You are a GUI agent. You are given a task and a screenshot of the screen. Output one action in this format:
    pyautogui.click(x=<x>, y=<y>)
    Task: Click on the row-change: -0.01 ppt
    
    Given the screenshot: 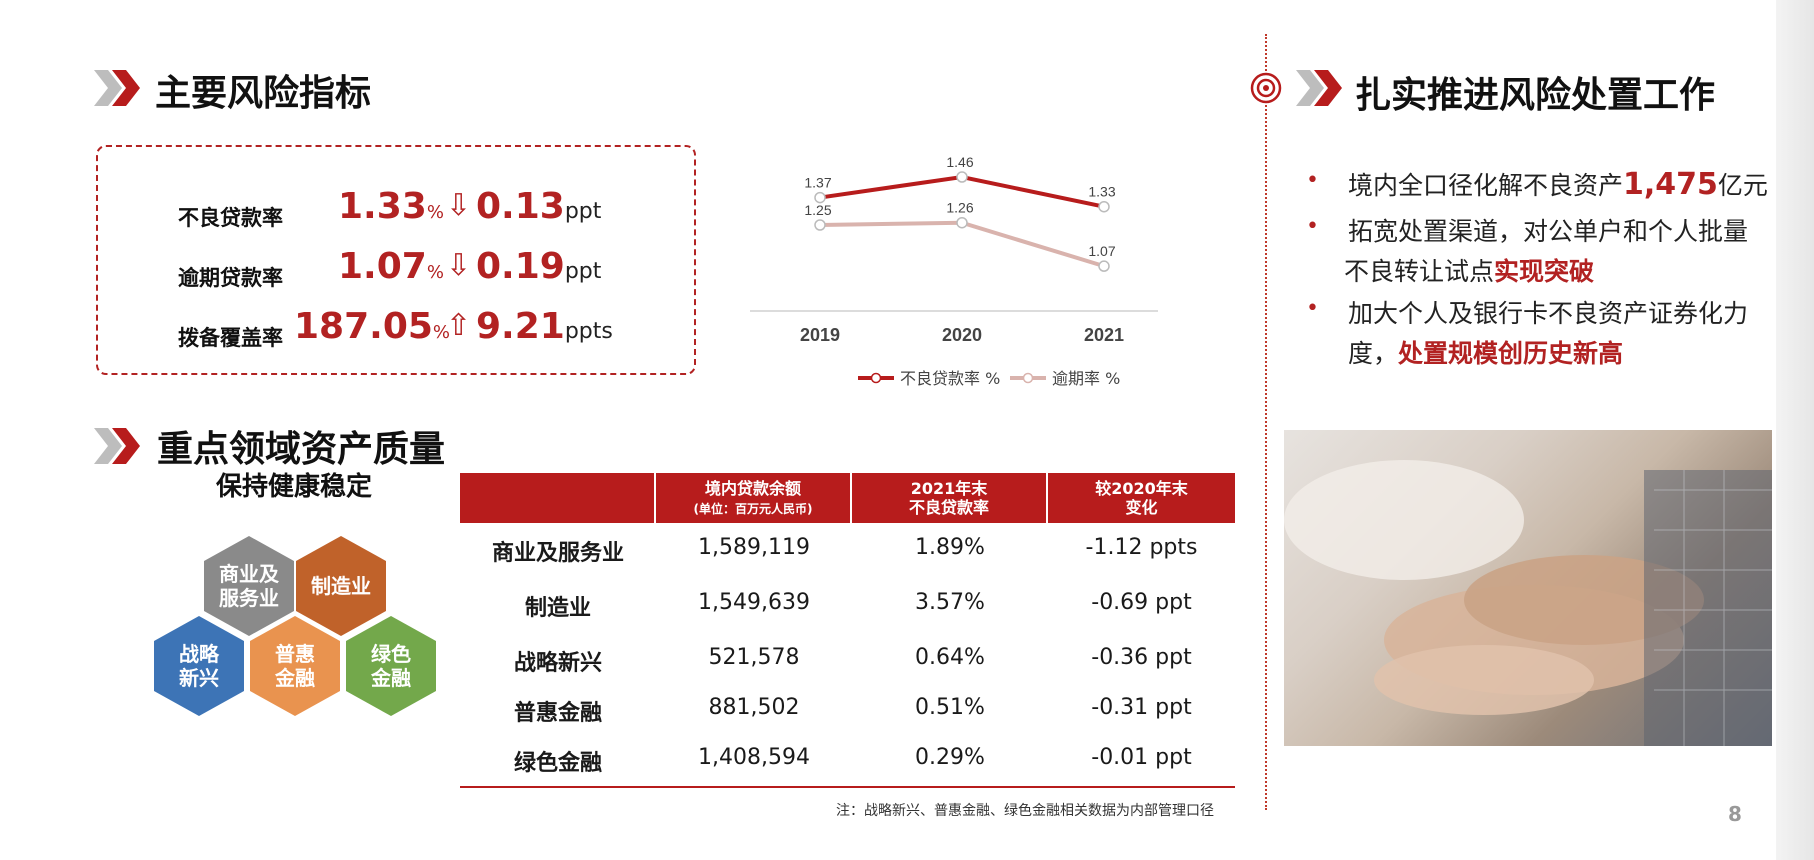 What is the action you would take?
    pyautogui.click(x=1141, y=757)
    